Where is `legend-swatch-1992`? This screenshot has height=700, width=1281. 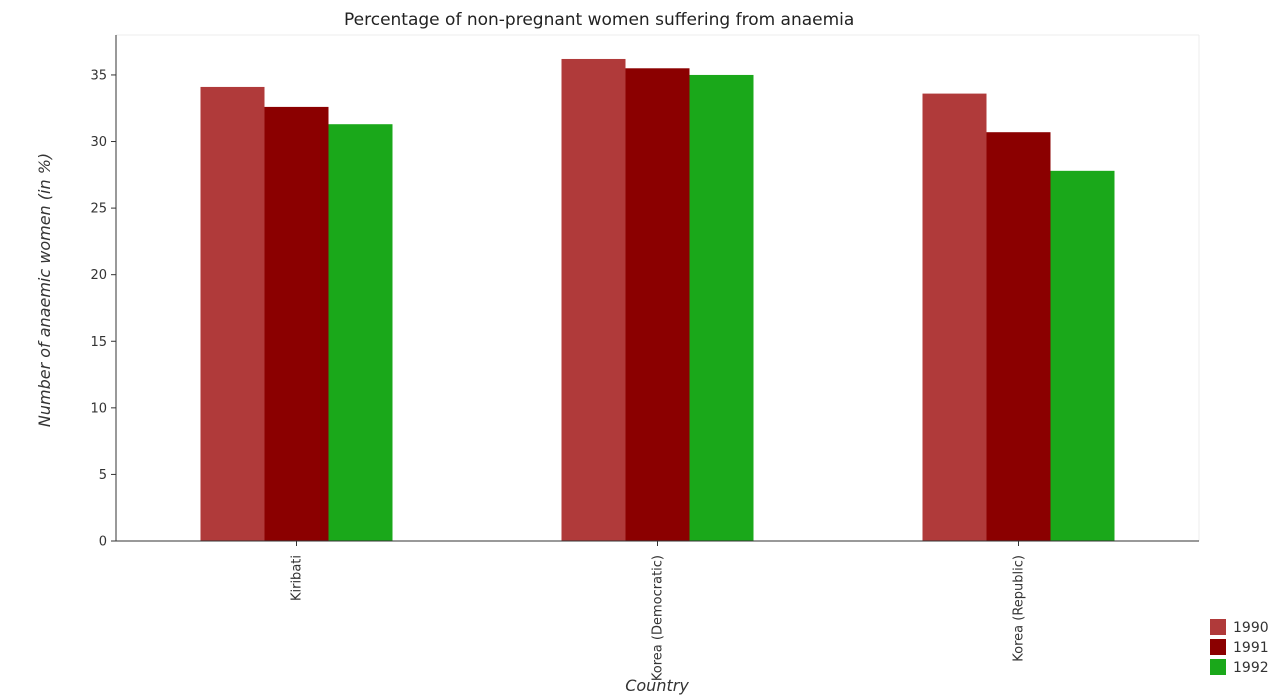 legend-swatch-1992 is located at coordinates (1218, 667).